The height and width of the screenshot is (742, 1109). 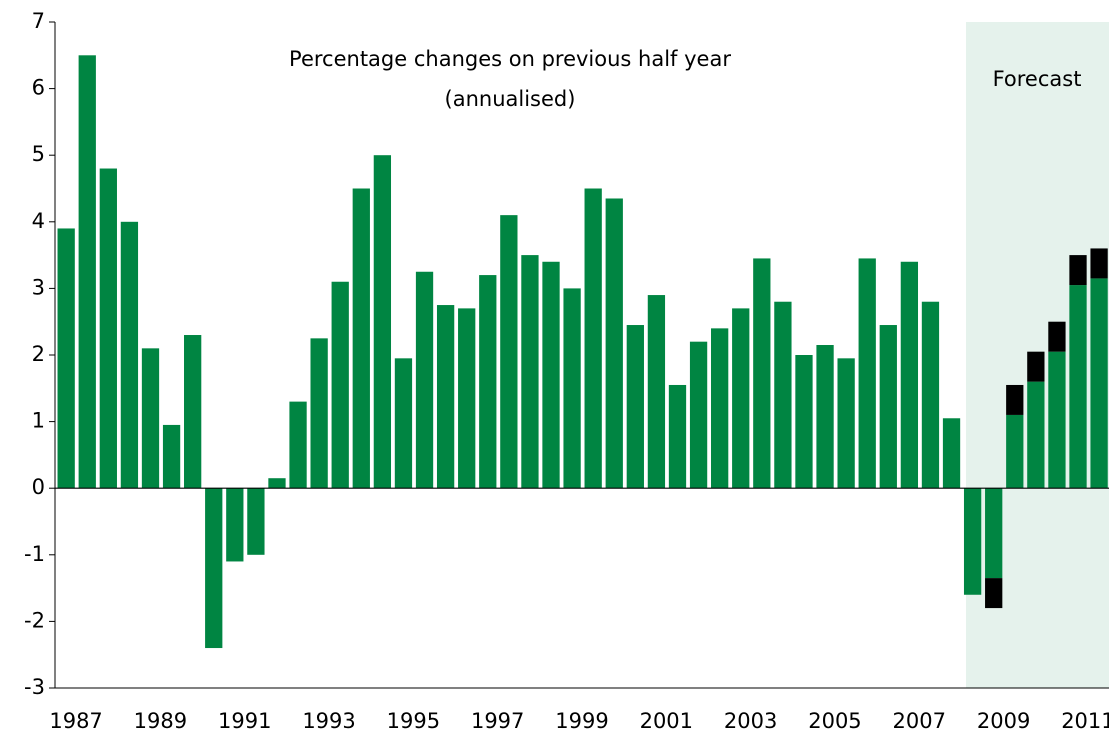 What do you see at coordinates (38, 88) in the screenshot?
I see `y-tick-label: 6` at bounding box center [38, 88].